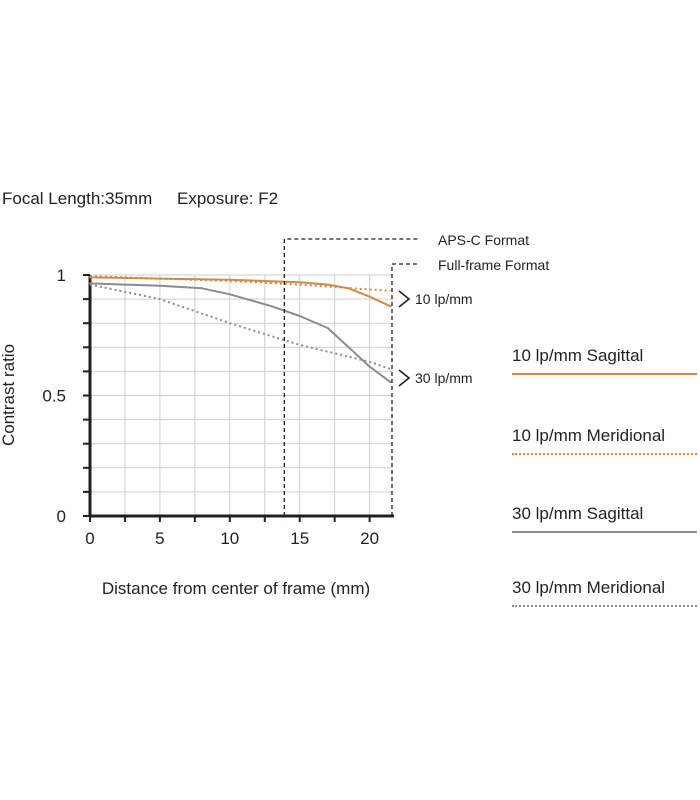 The image size is (700, 800). Describe the element at coordinates (405, 389) in the screenshot. I see `full-frame-marker-line` at that location.